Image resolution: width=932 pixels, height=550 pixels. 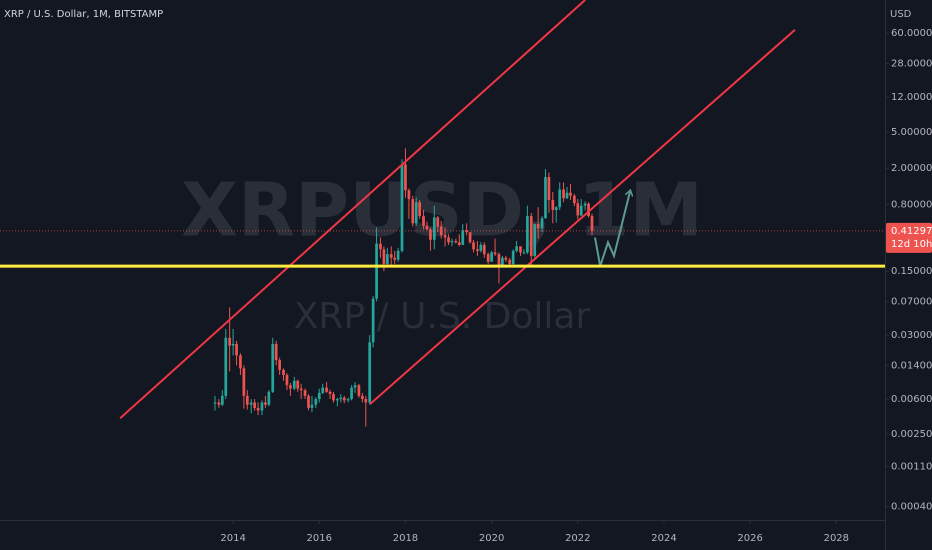 I want to click on currency-label: USD, so click(x=901, y=14).